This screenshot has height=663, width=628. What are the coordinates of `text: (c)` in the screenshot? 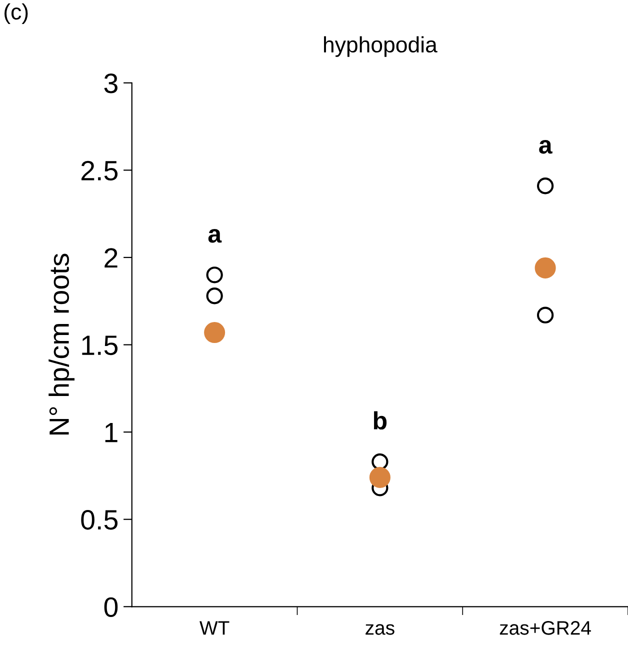 It's located at (16, 13).